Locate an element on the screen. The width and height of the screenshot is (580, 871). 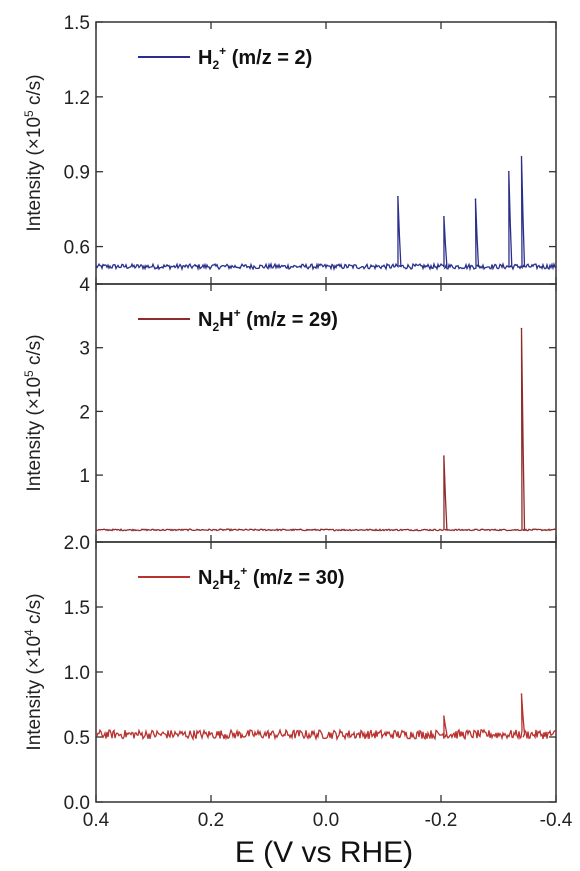
legend-label: N2H2+ (m/z = 30) is located at coordinates (271, 578).